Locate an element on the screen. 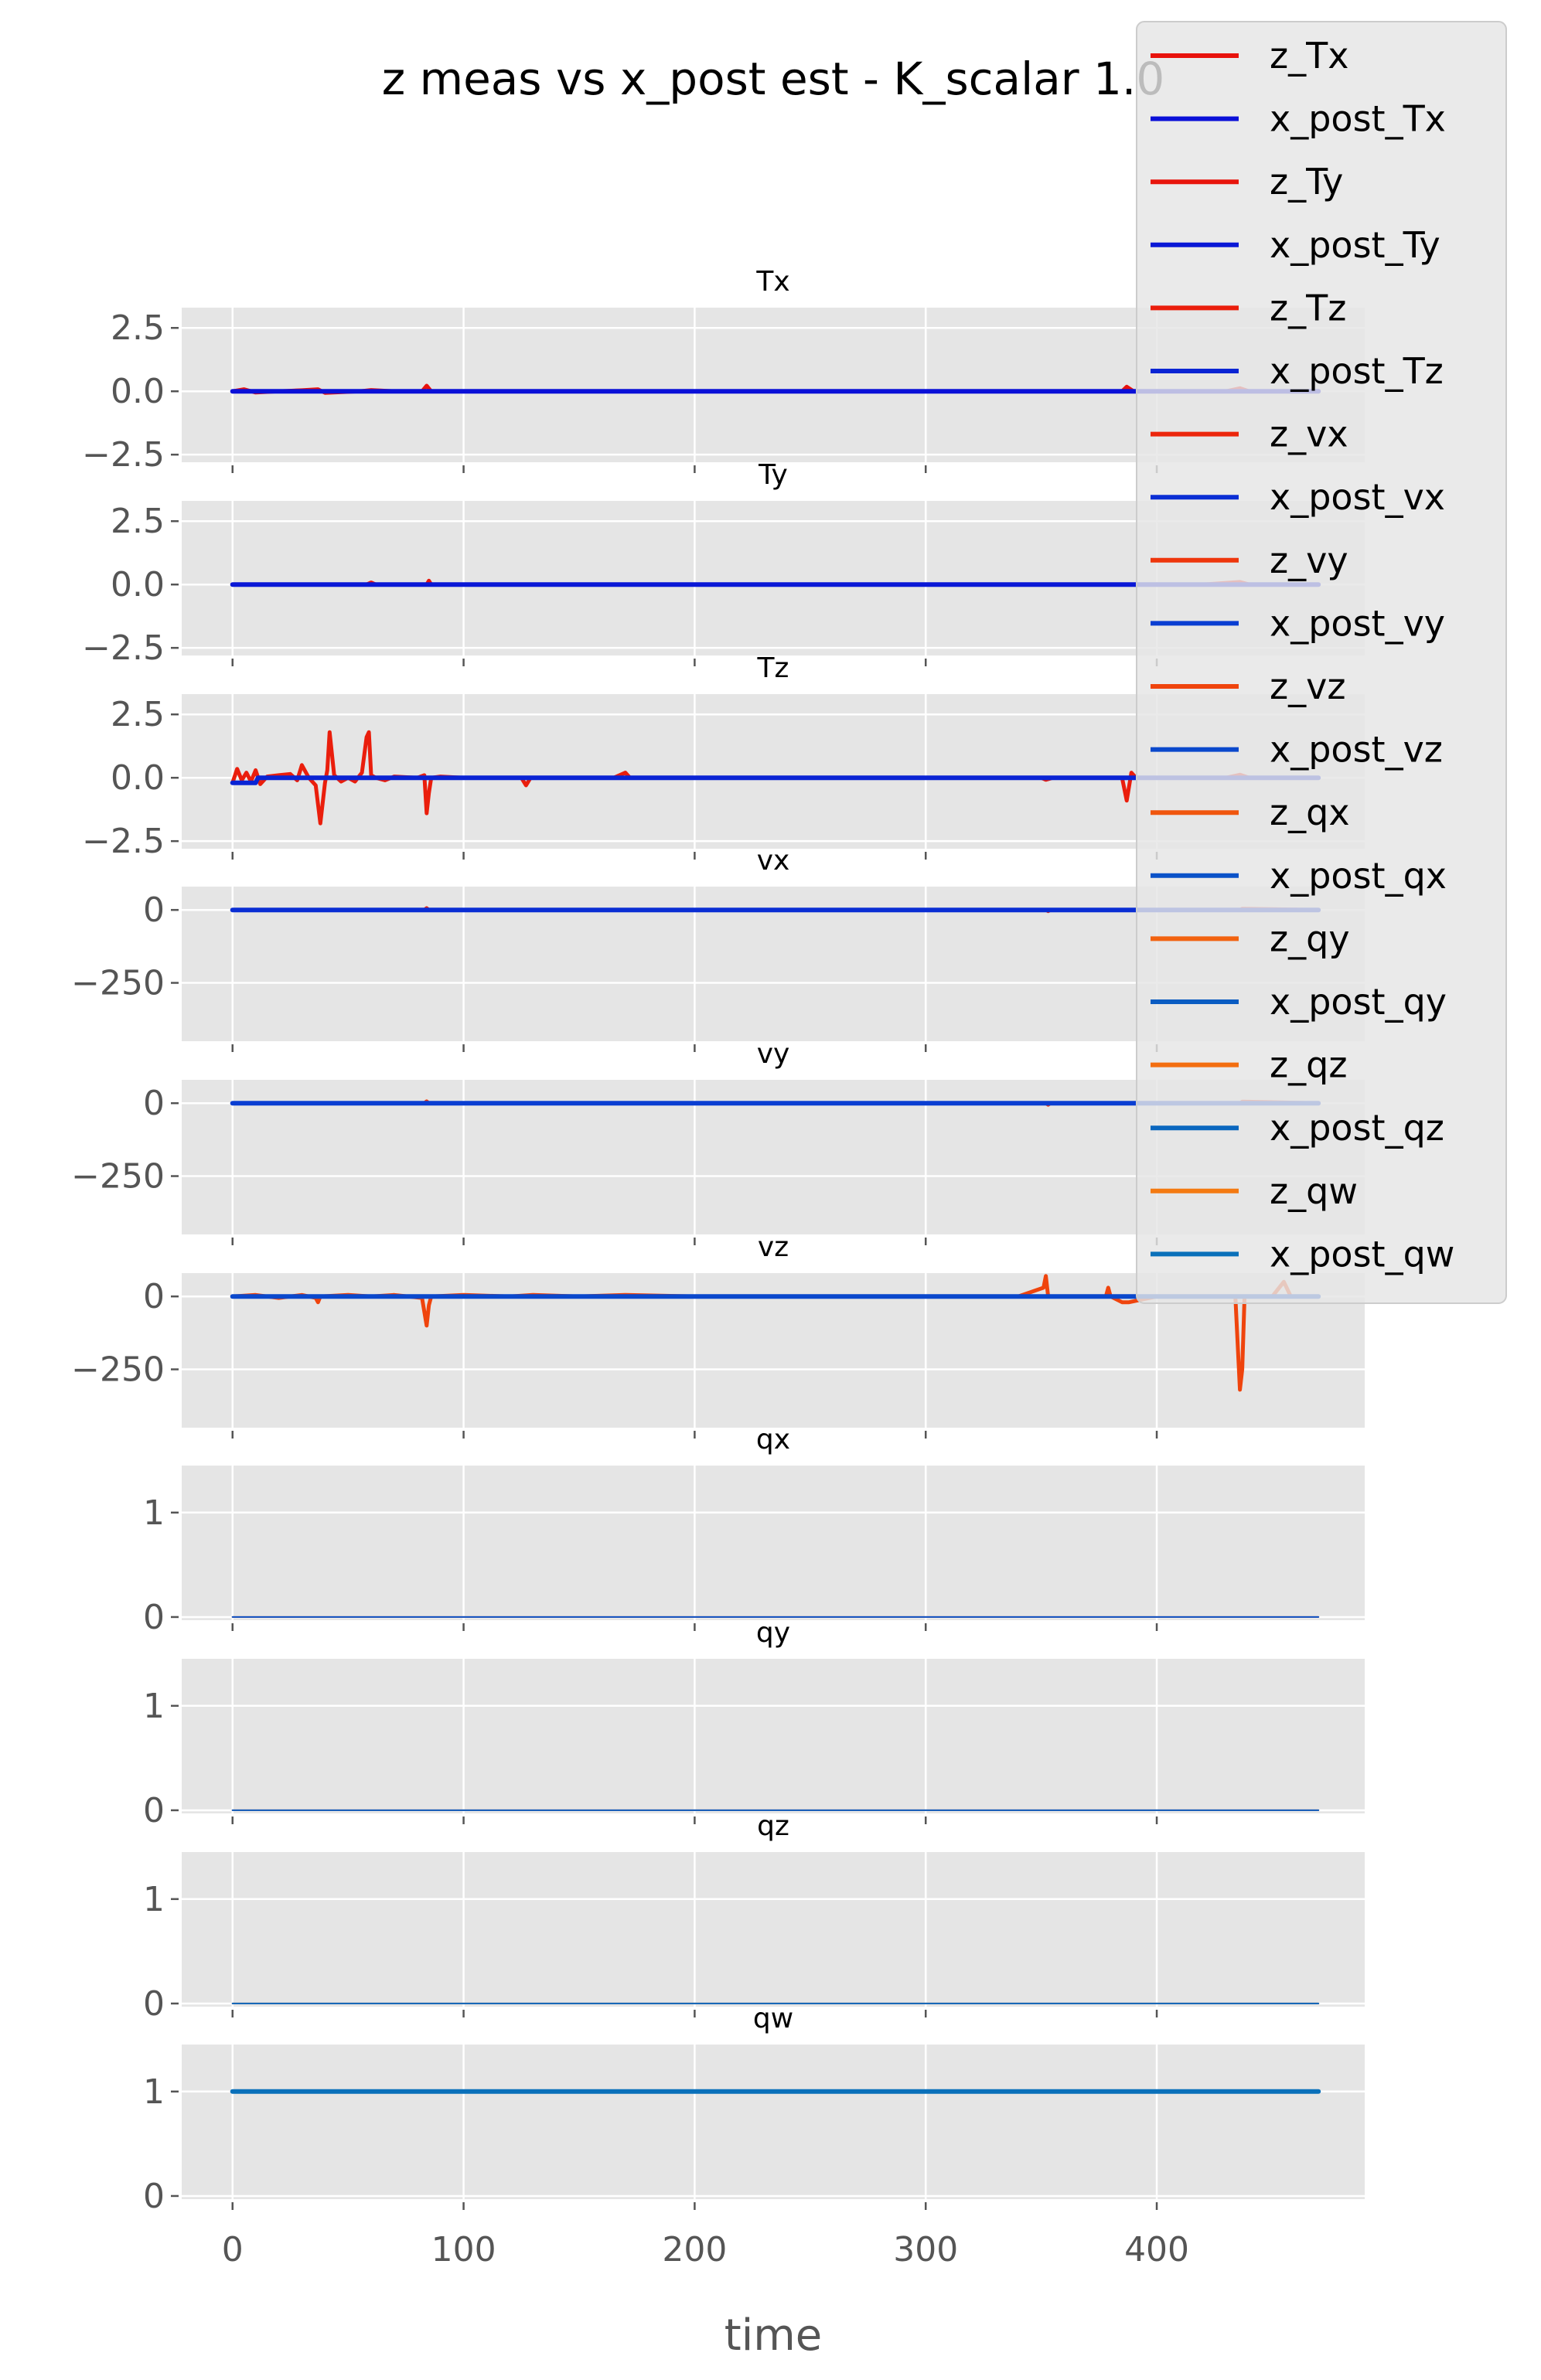 Image resolution: width=1541 pixels, height=2380 pixels. x-tick-label: 0 is located at coordinates (233, 2249).